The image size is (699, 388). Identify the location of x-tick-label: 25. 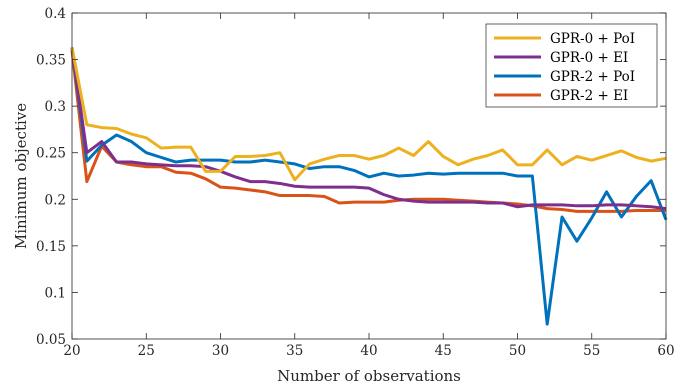
(146, 351).